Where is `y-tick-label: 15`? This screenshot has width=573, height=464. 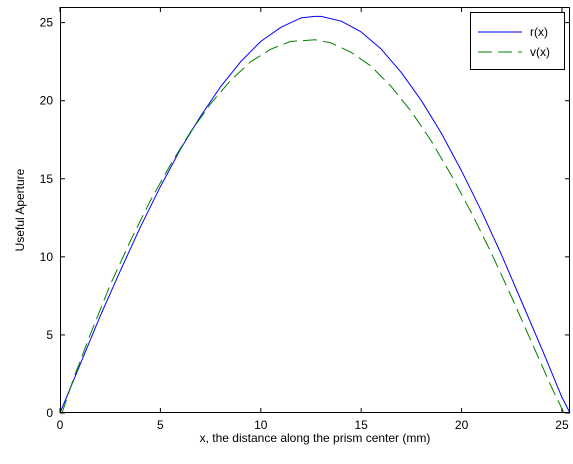 y-tick-label: 15 is located at coordinates (47, 179).